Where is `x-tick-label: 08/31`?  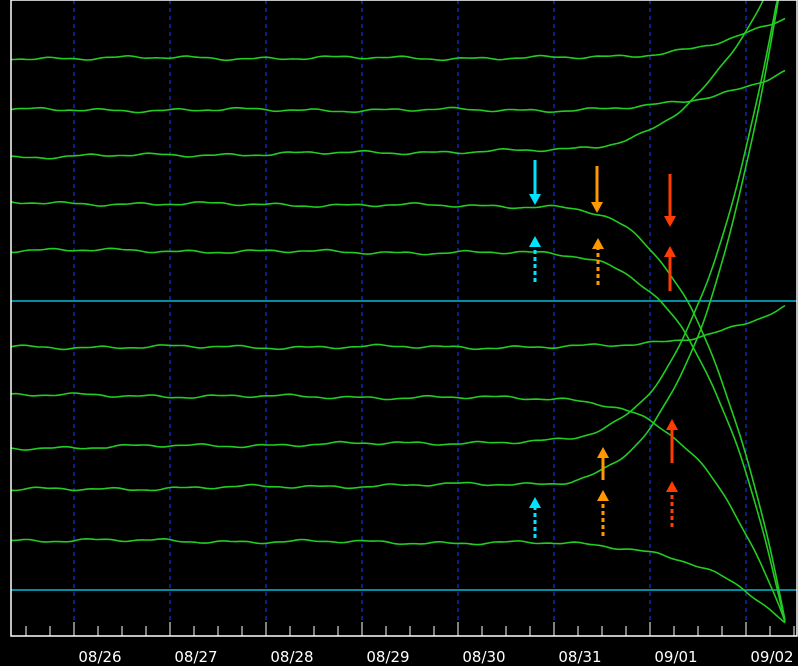 x-tick-label: 08/31 is located at coordinates (579, 657).